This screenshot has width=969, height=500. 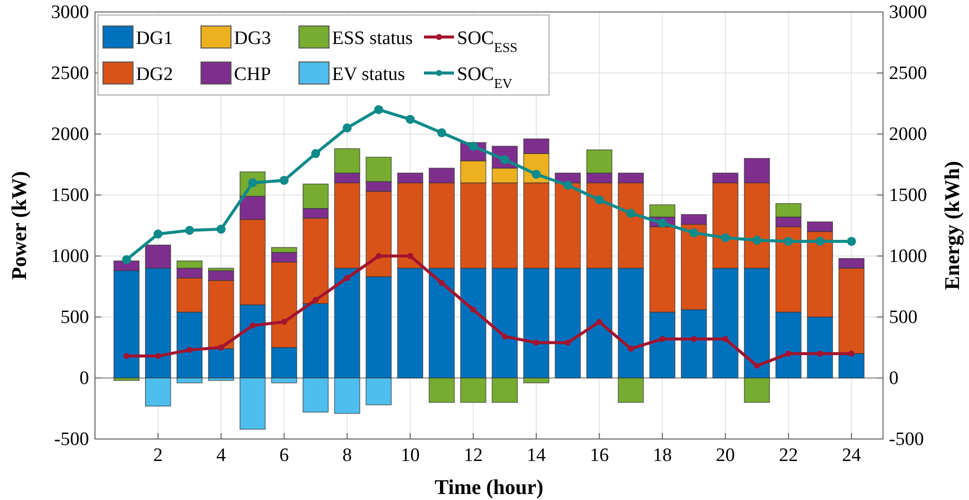 I want to click on y2-tick-label: 1000, so click(x=908, y=256).